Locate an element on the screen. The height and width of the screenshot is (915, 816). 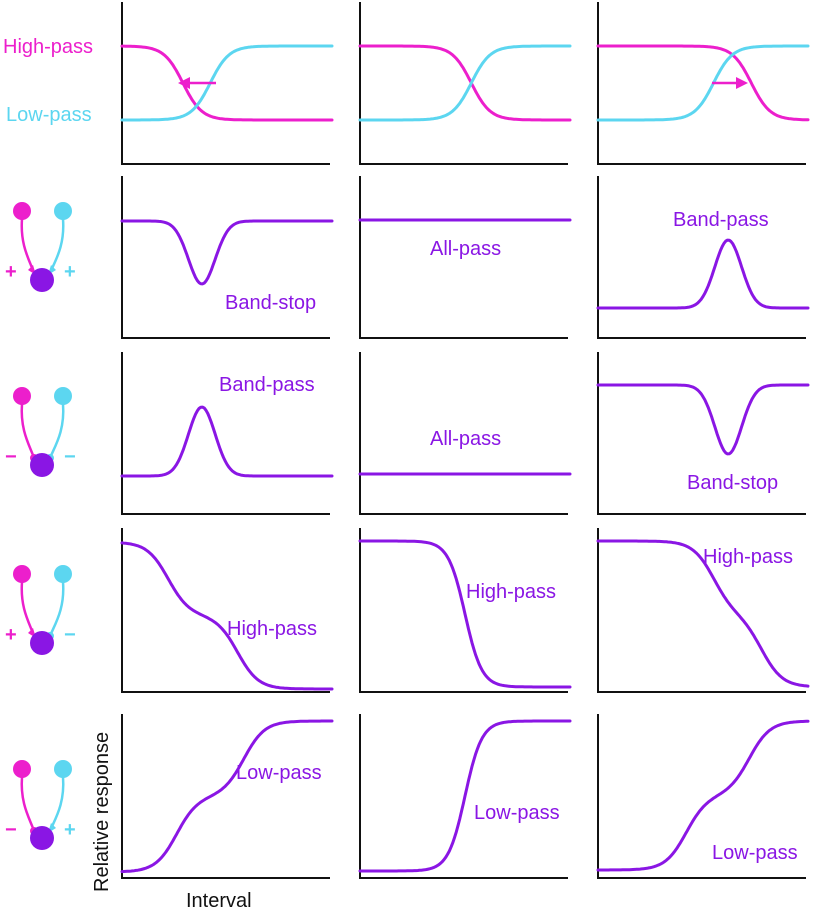
panel-r1-c1: All-pass is located at coordinates (465, 257).